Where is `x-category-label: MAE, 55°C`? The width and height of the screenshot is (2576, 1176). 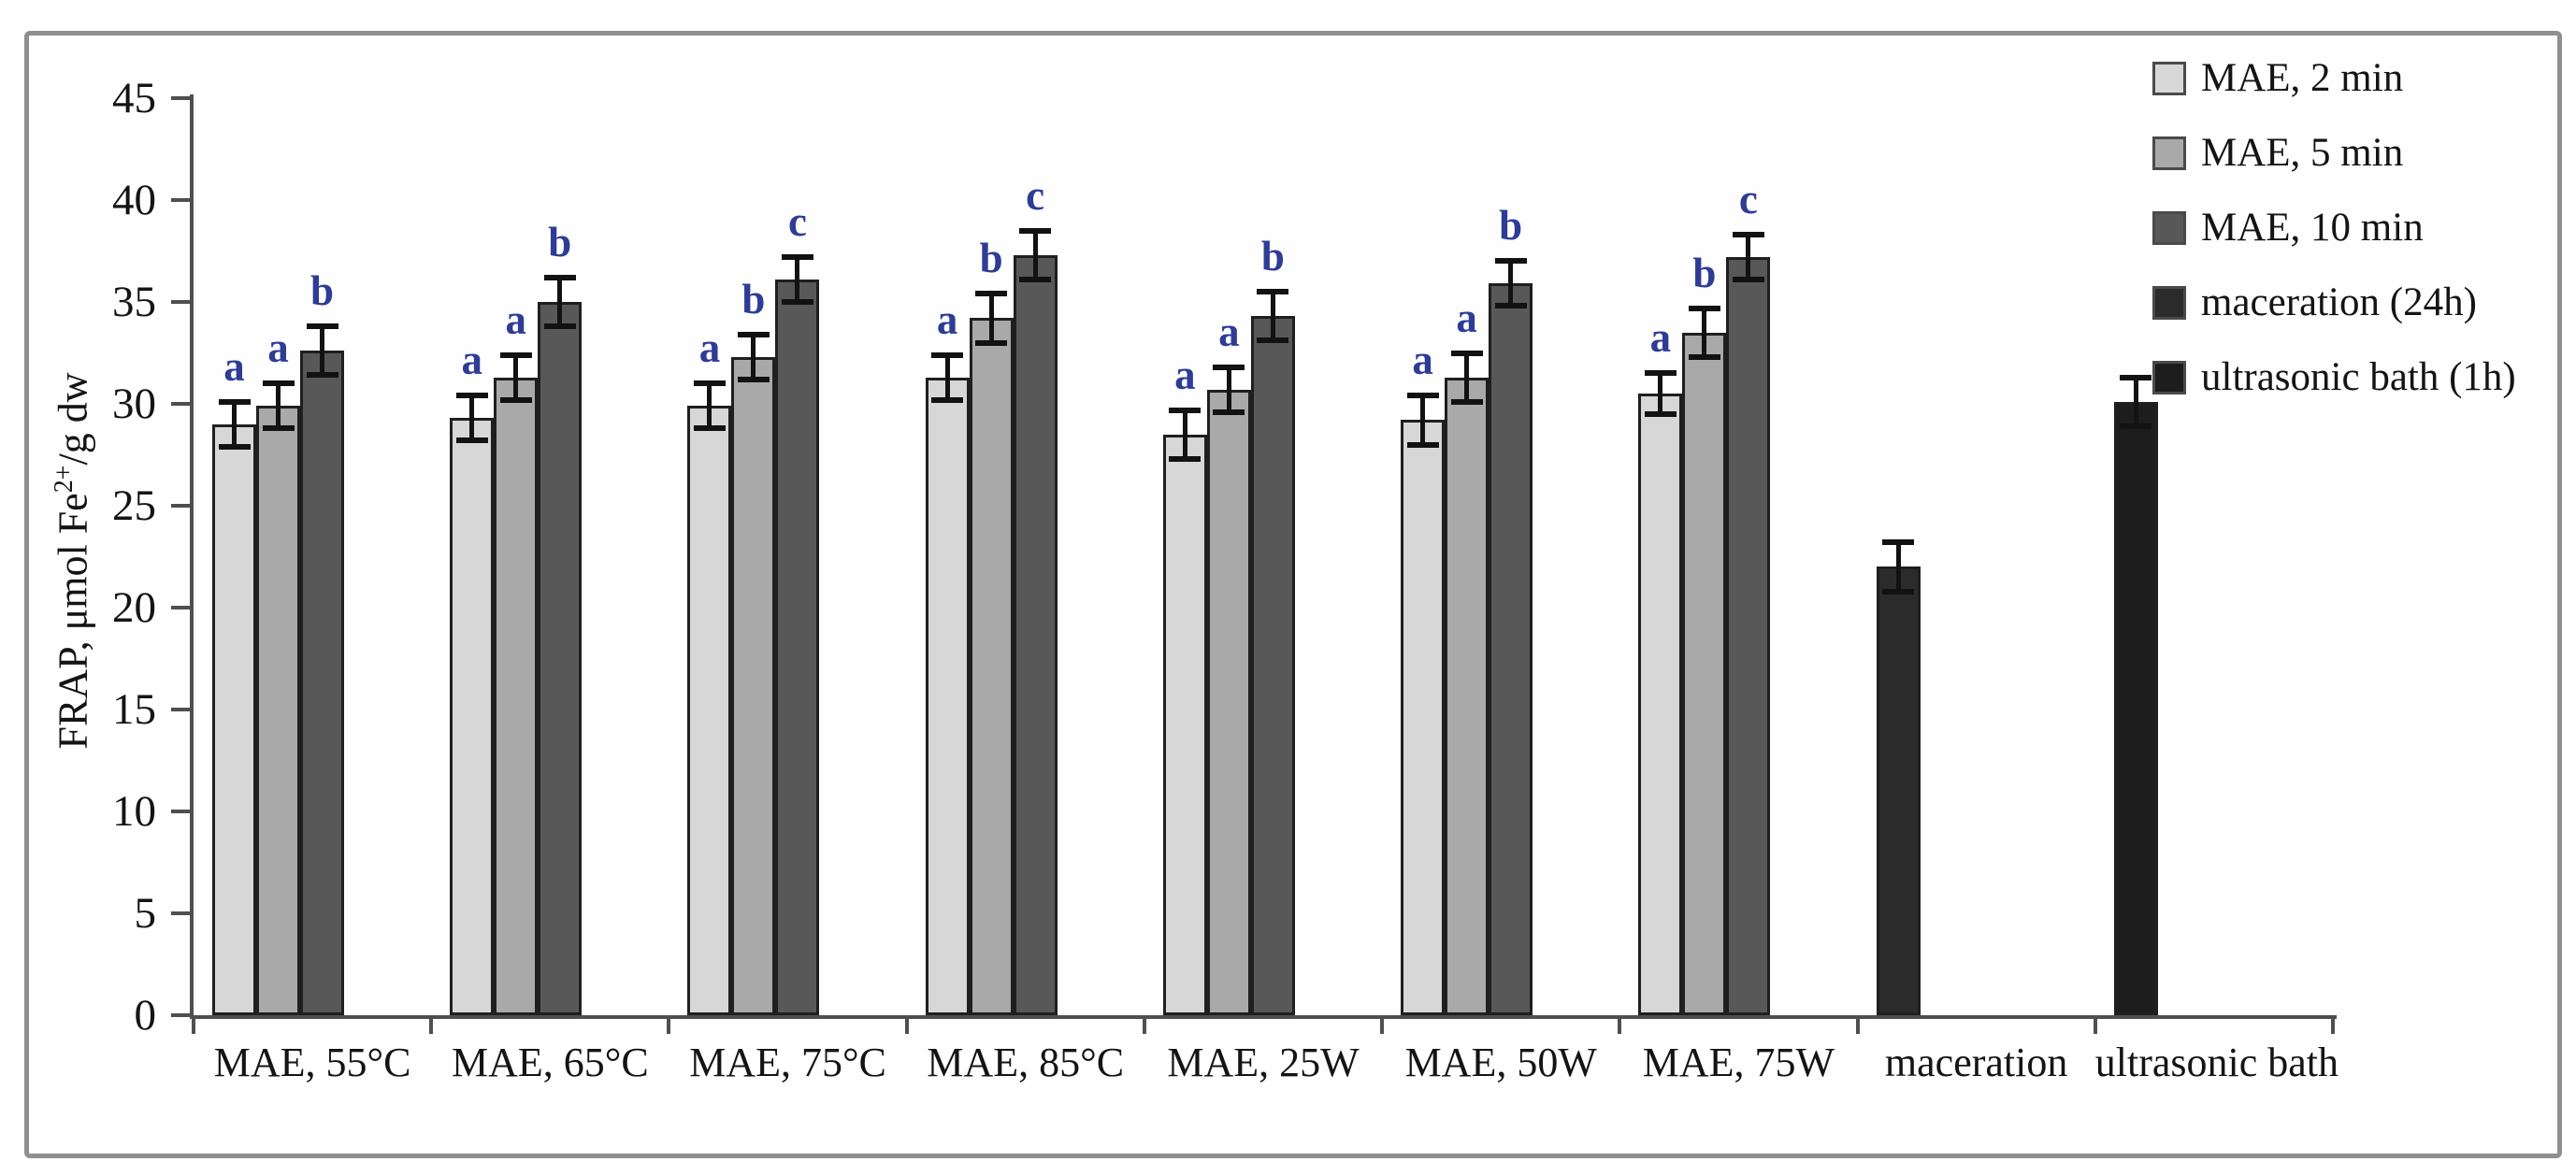 x-category-label: MAE, 55°C is located at coordinates (312, 1062).